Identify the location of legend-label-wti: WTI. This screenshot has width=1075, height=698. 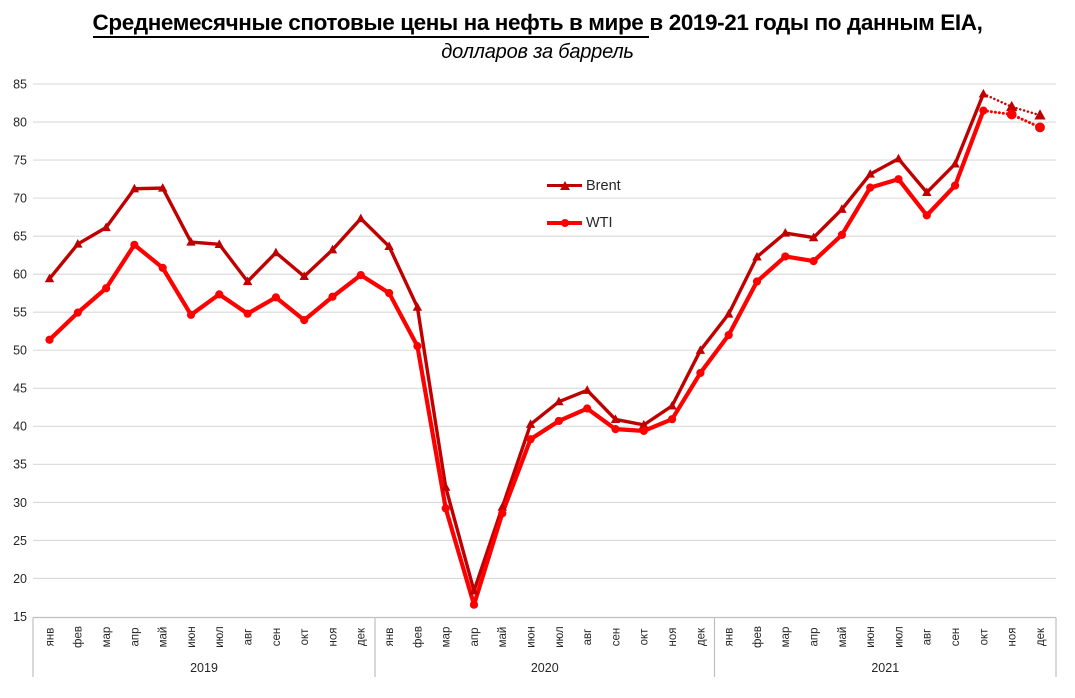
(599, 222).